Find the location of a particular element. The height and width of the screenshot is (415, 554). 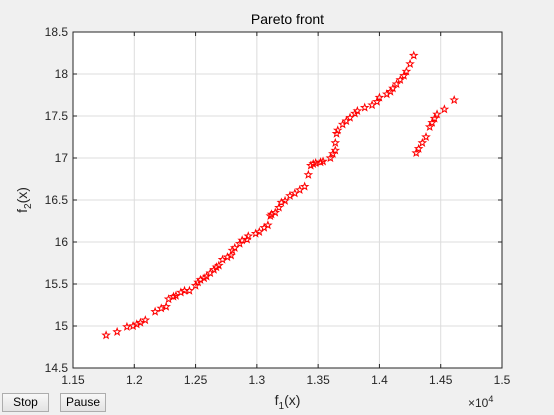

y-tick-label: 17.5 is located at coordinates (57, 116).